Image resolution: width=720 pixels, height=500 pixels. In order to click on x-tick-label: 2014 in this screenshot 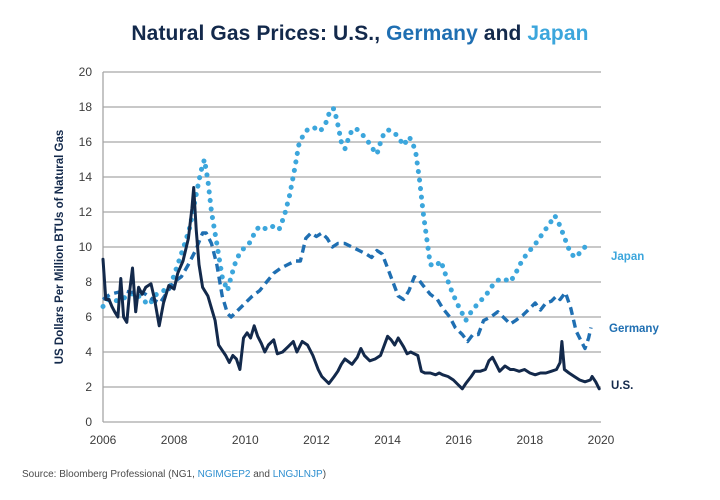, I will do `click(387, 440)`.